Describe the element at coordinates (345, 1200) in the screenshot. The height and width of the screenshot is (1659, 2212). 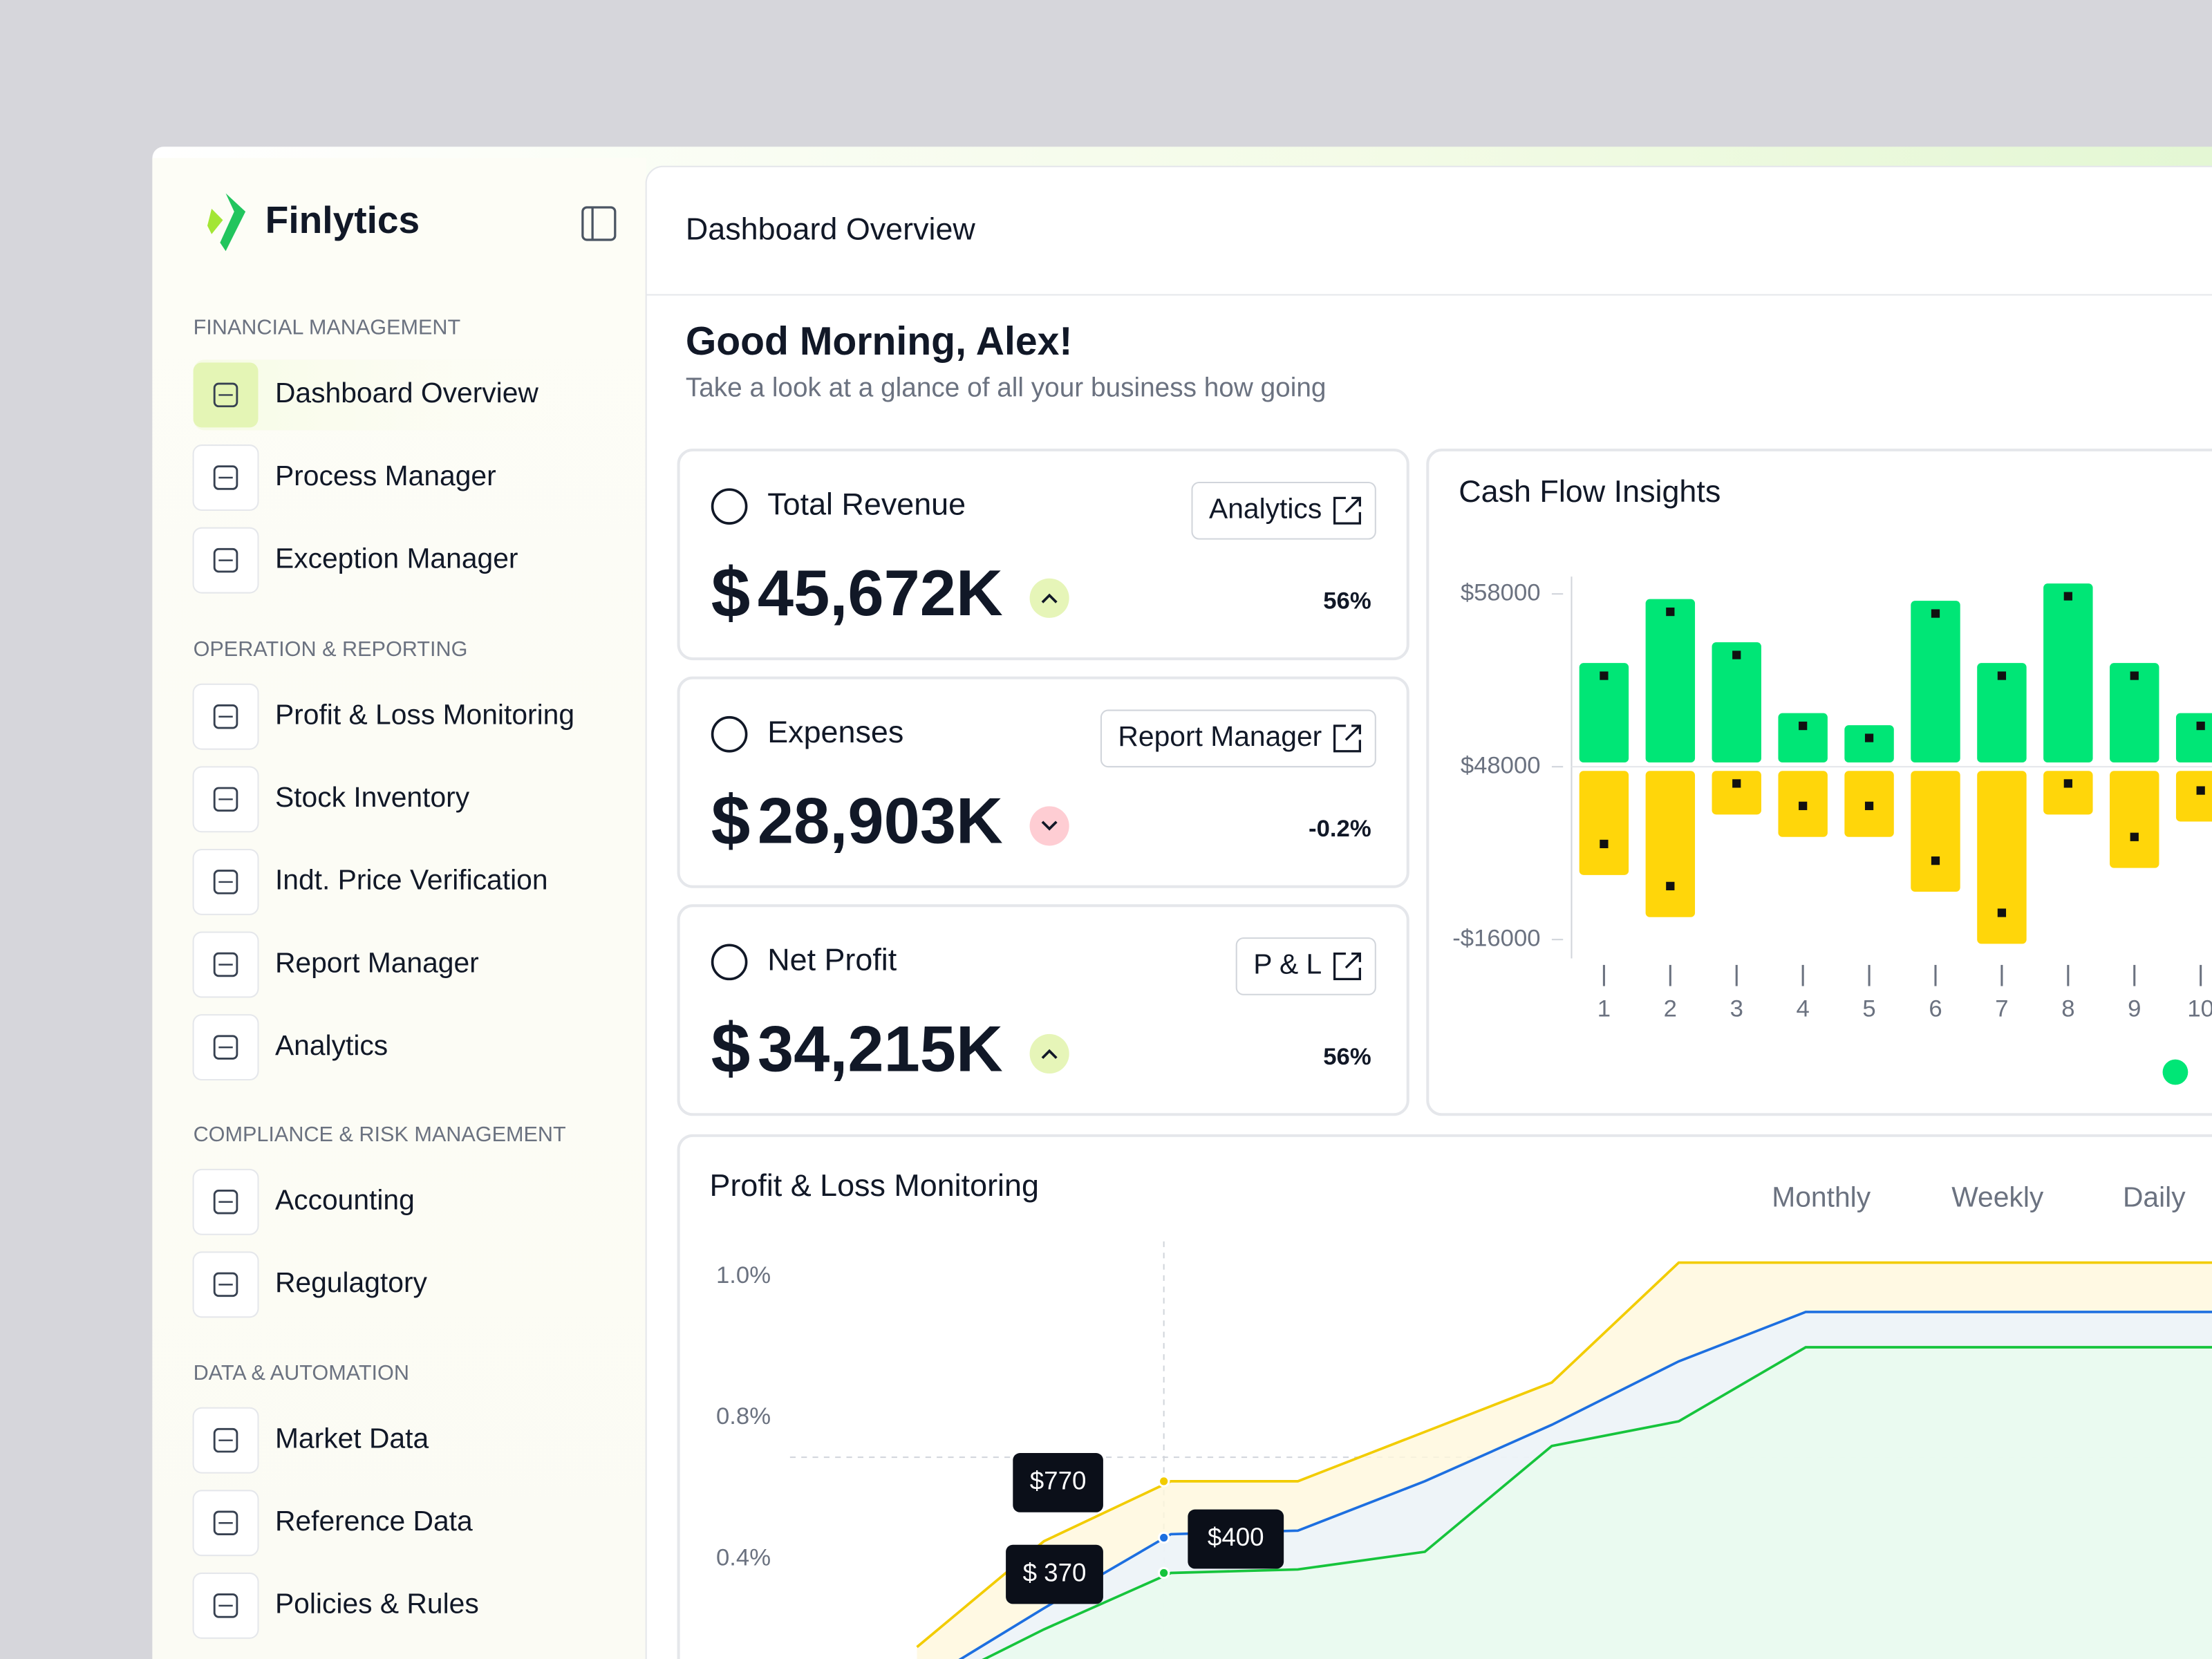
I see `nav-label: Accounting` at that location.